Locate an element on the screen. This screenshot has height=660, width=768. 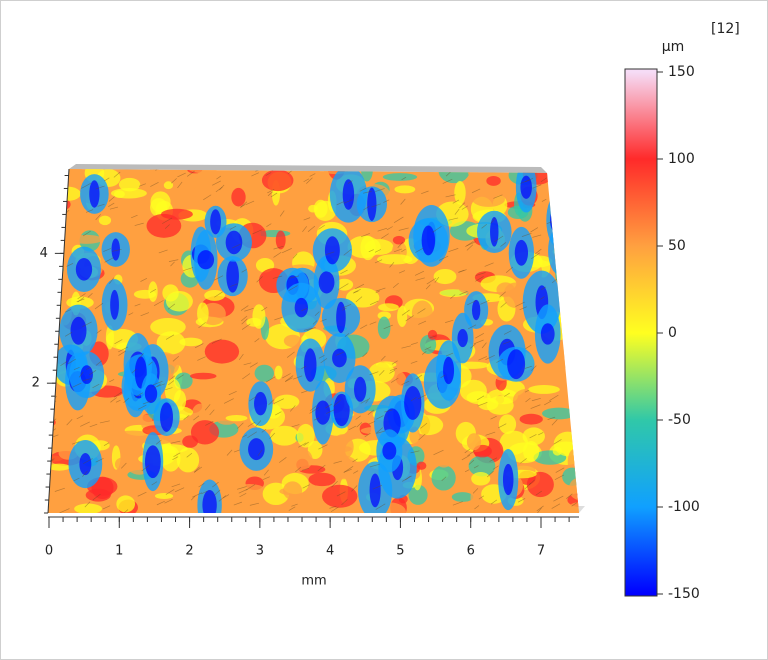
x-tick-label: 6 is located at coordinates (471, 551).